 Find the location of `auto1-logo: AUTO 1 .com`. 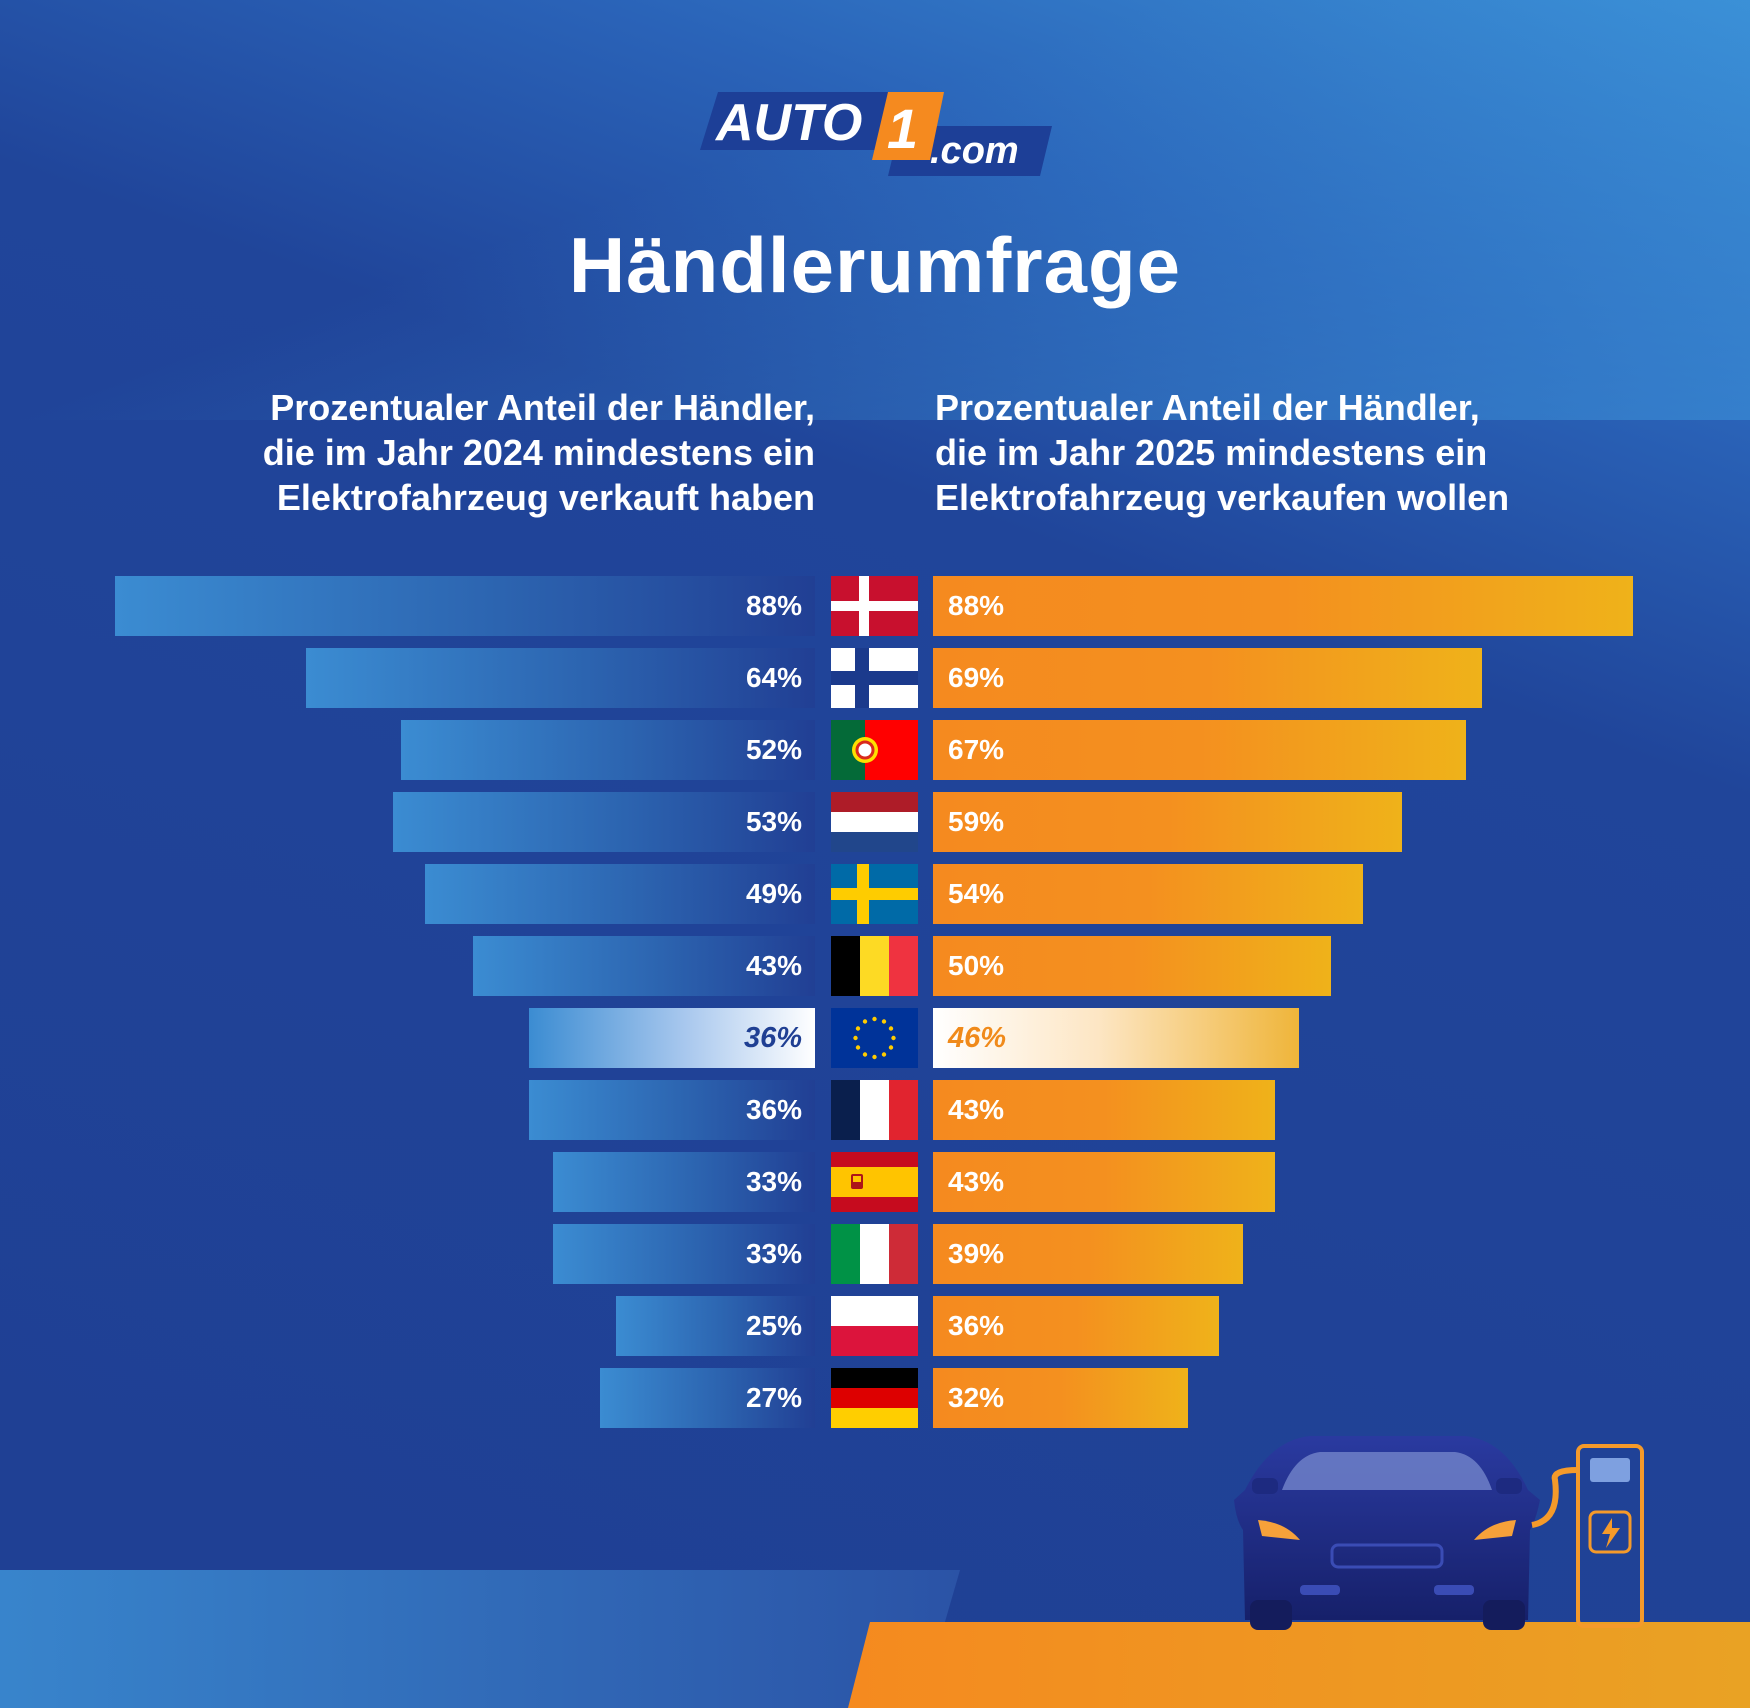

auto1-logo: AUTO 1 .com is located at coordinates (876, 134).